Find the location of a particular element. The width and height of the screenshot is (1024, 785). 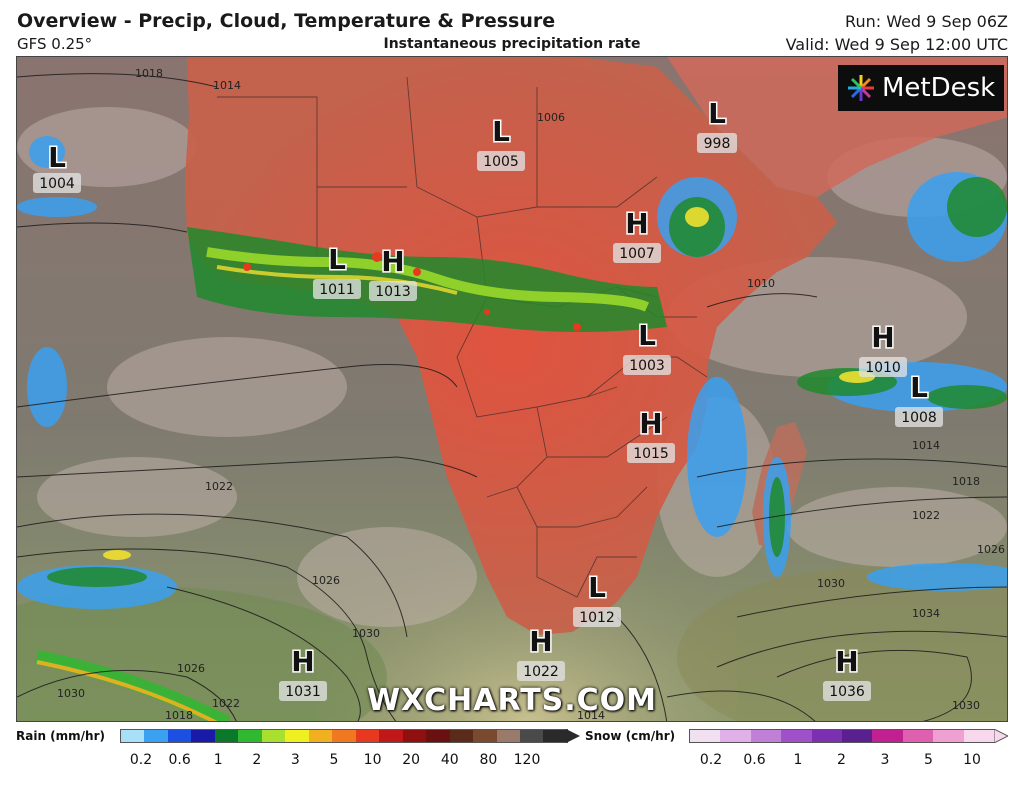

svg-text: 1008 is located at coordinates (919, 418).